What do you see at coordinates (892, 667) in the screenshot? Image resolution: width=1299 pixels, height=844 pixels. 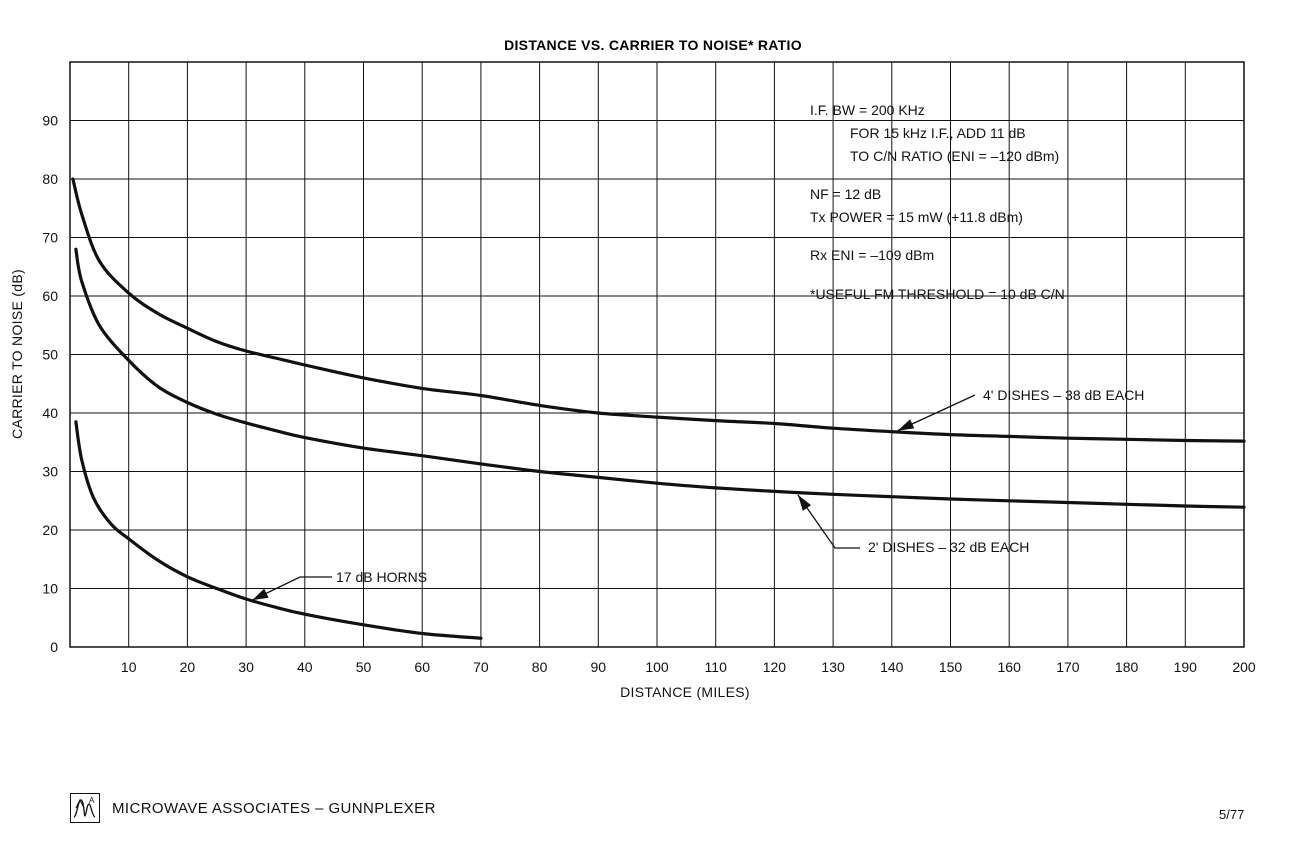 I see `x-tick-label: 140` at bounding box center [892, 667].